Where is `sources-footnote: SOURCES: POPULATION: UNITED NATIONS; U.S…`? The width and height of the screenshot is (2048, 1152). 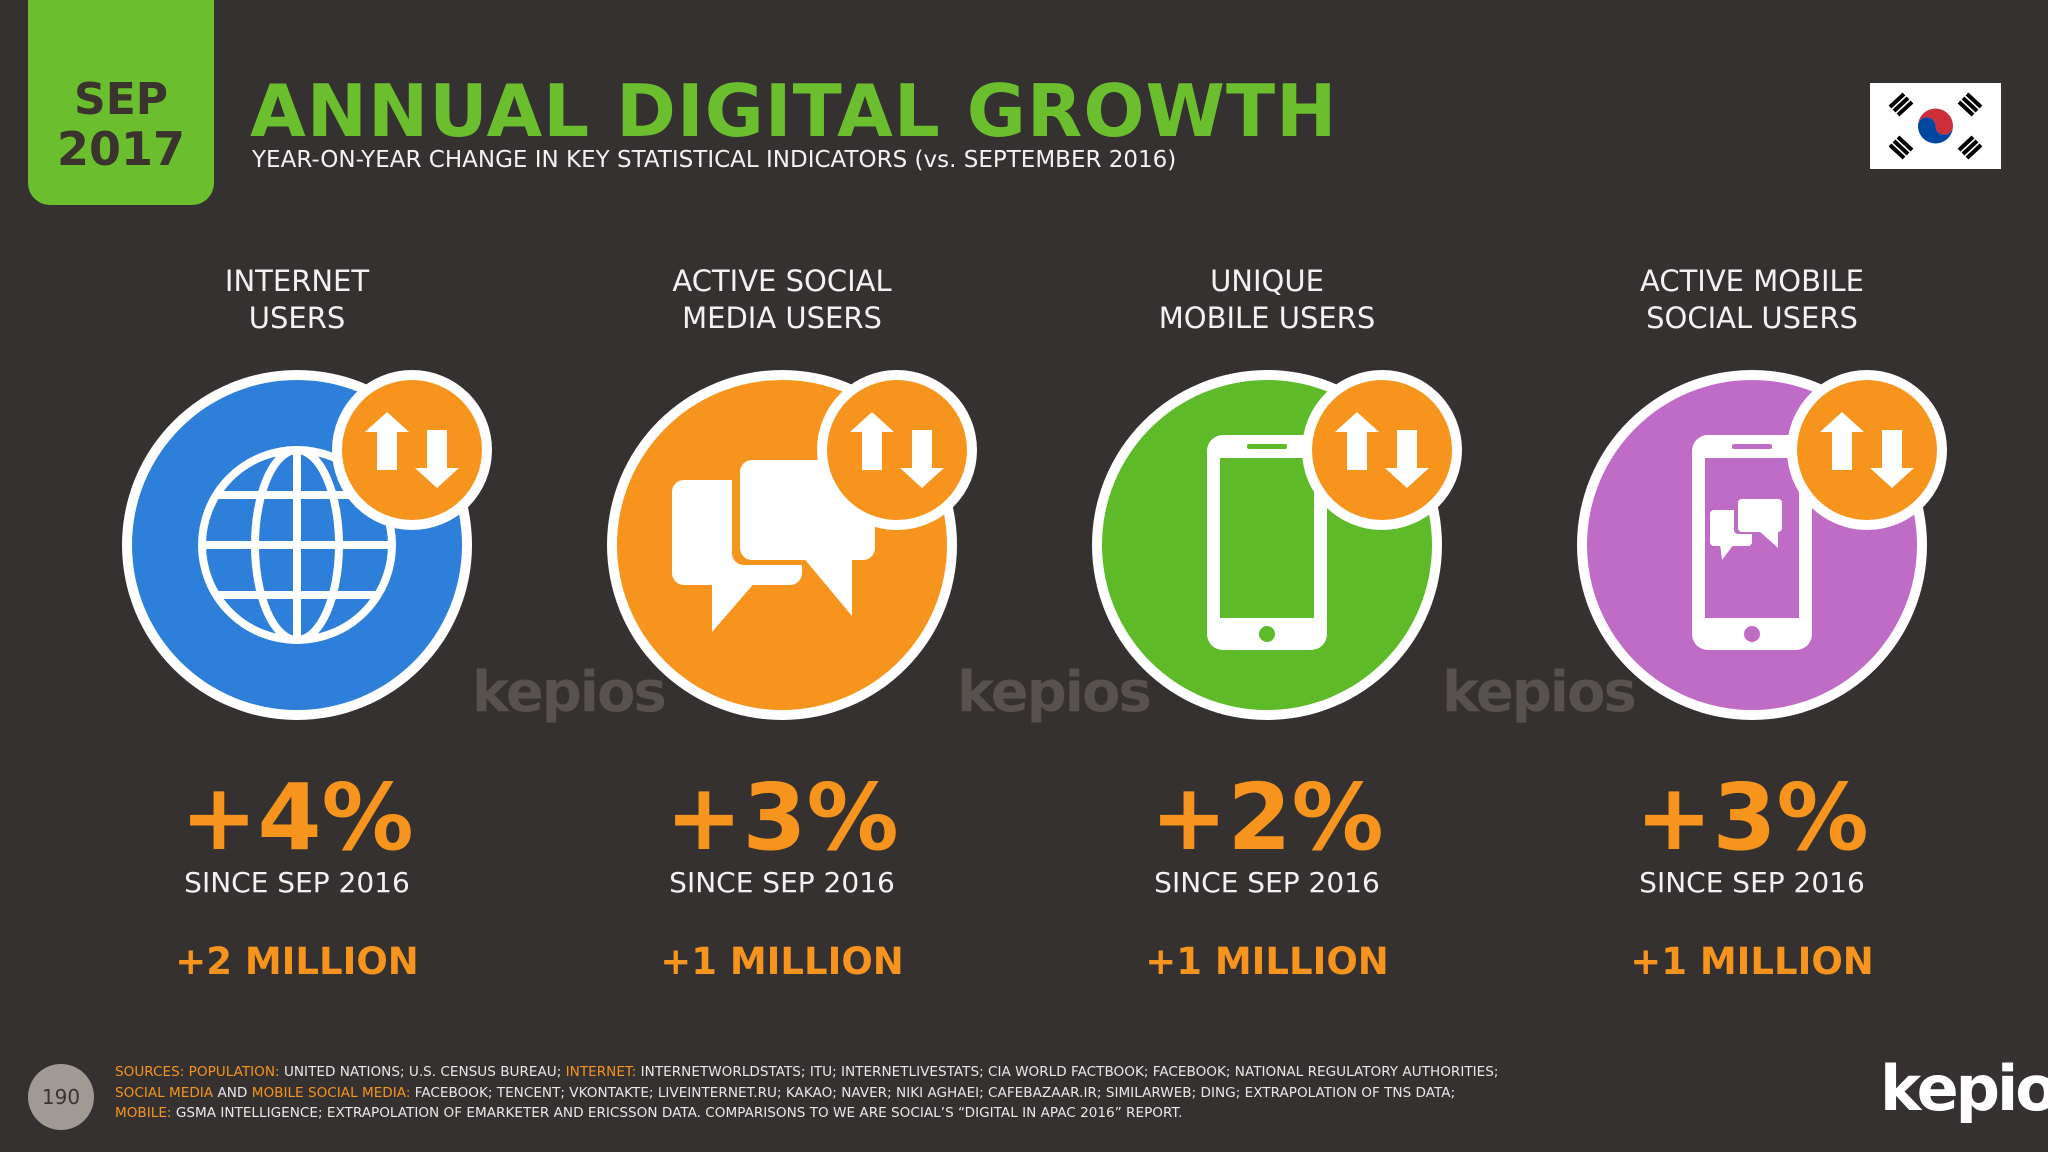
sources-footnote: SOURCES: POPULATION: UNITED NATIONS; U.S… is located at coordinates (807, 1092).